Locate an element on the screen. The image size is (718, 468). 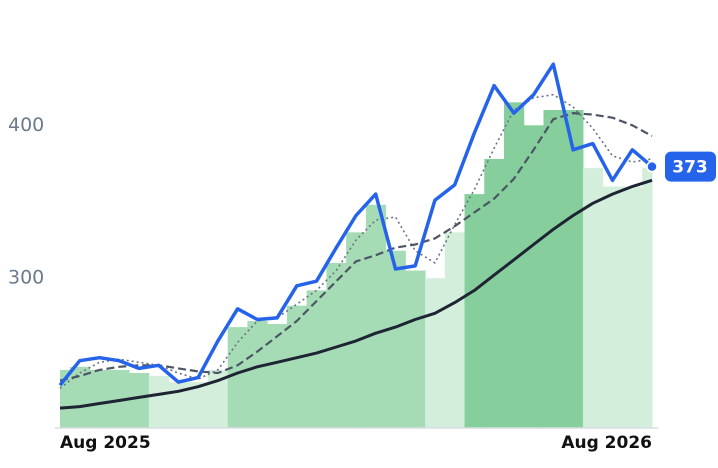
last-badge is located at coordinates (690, 166).